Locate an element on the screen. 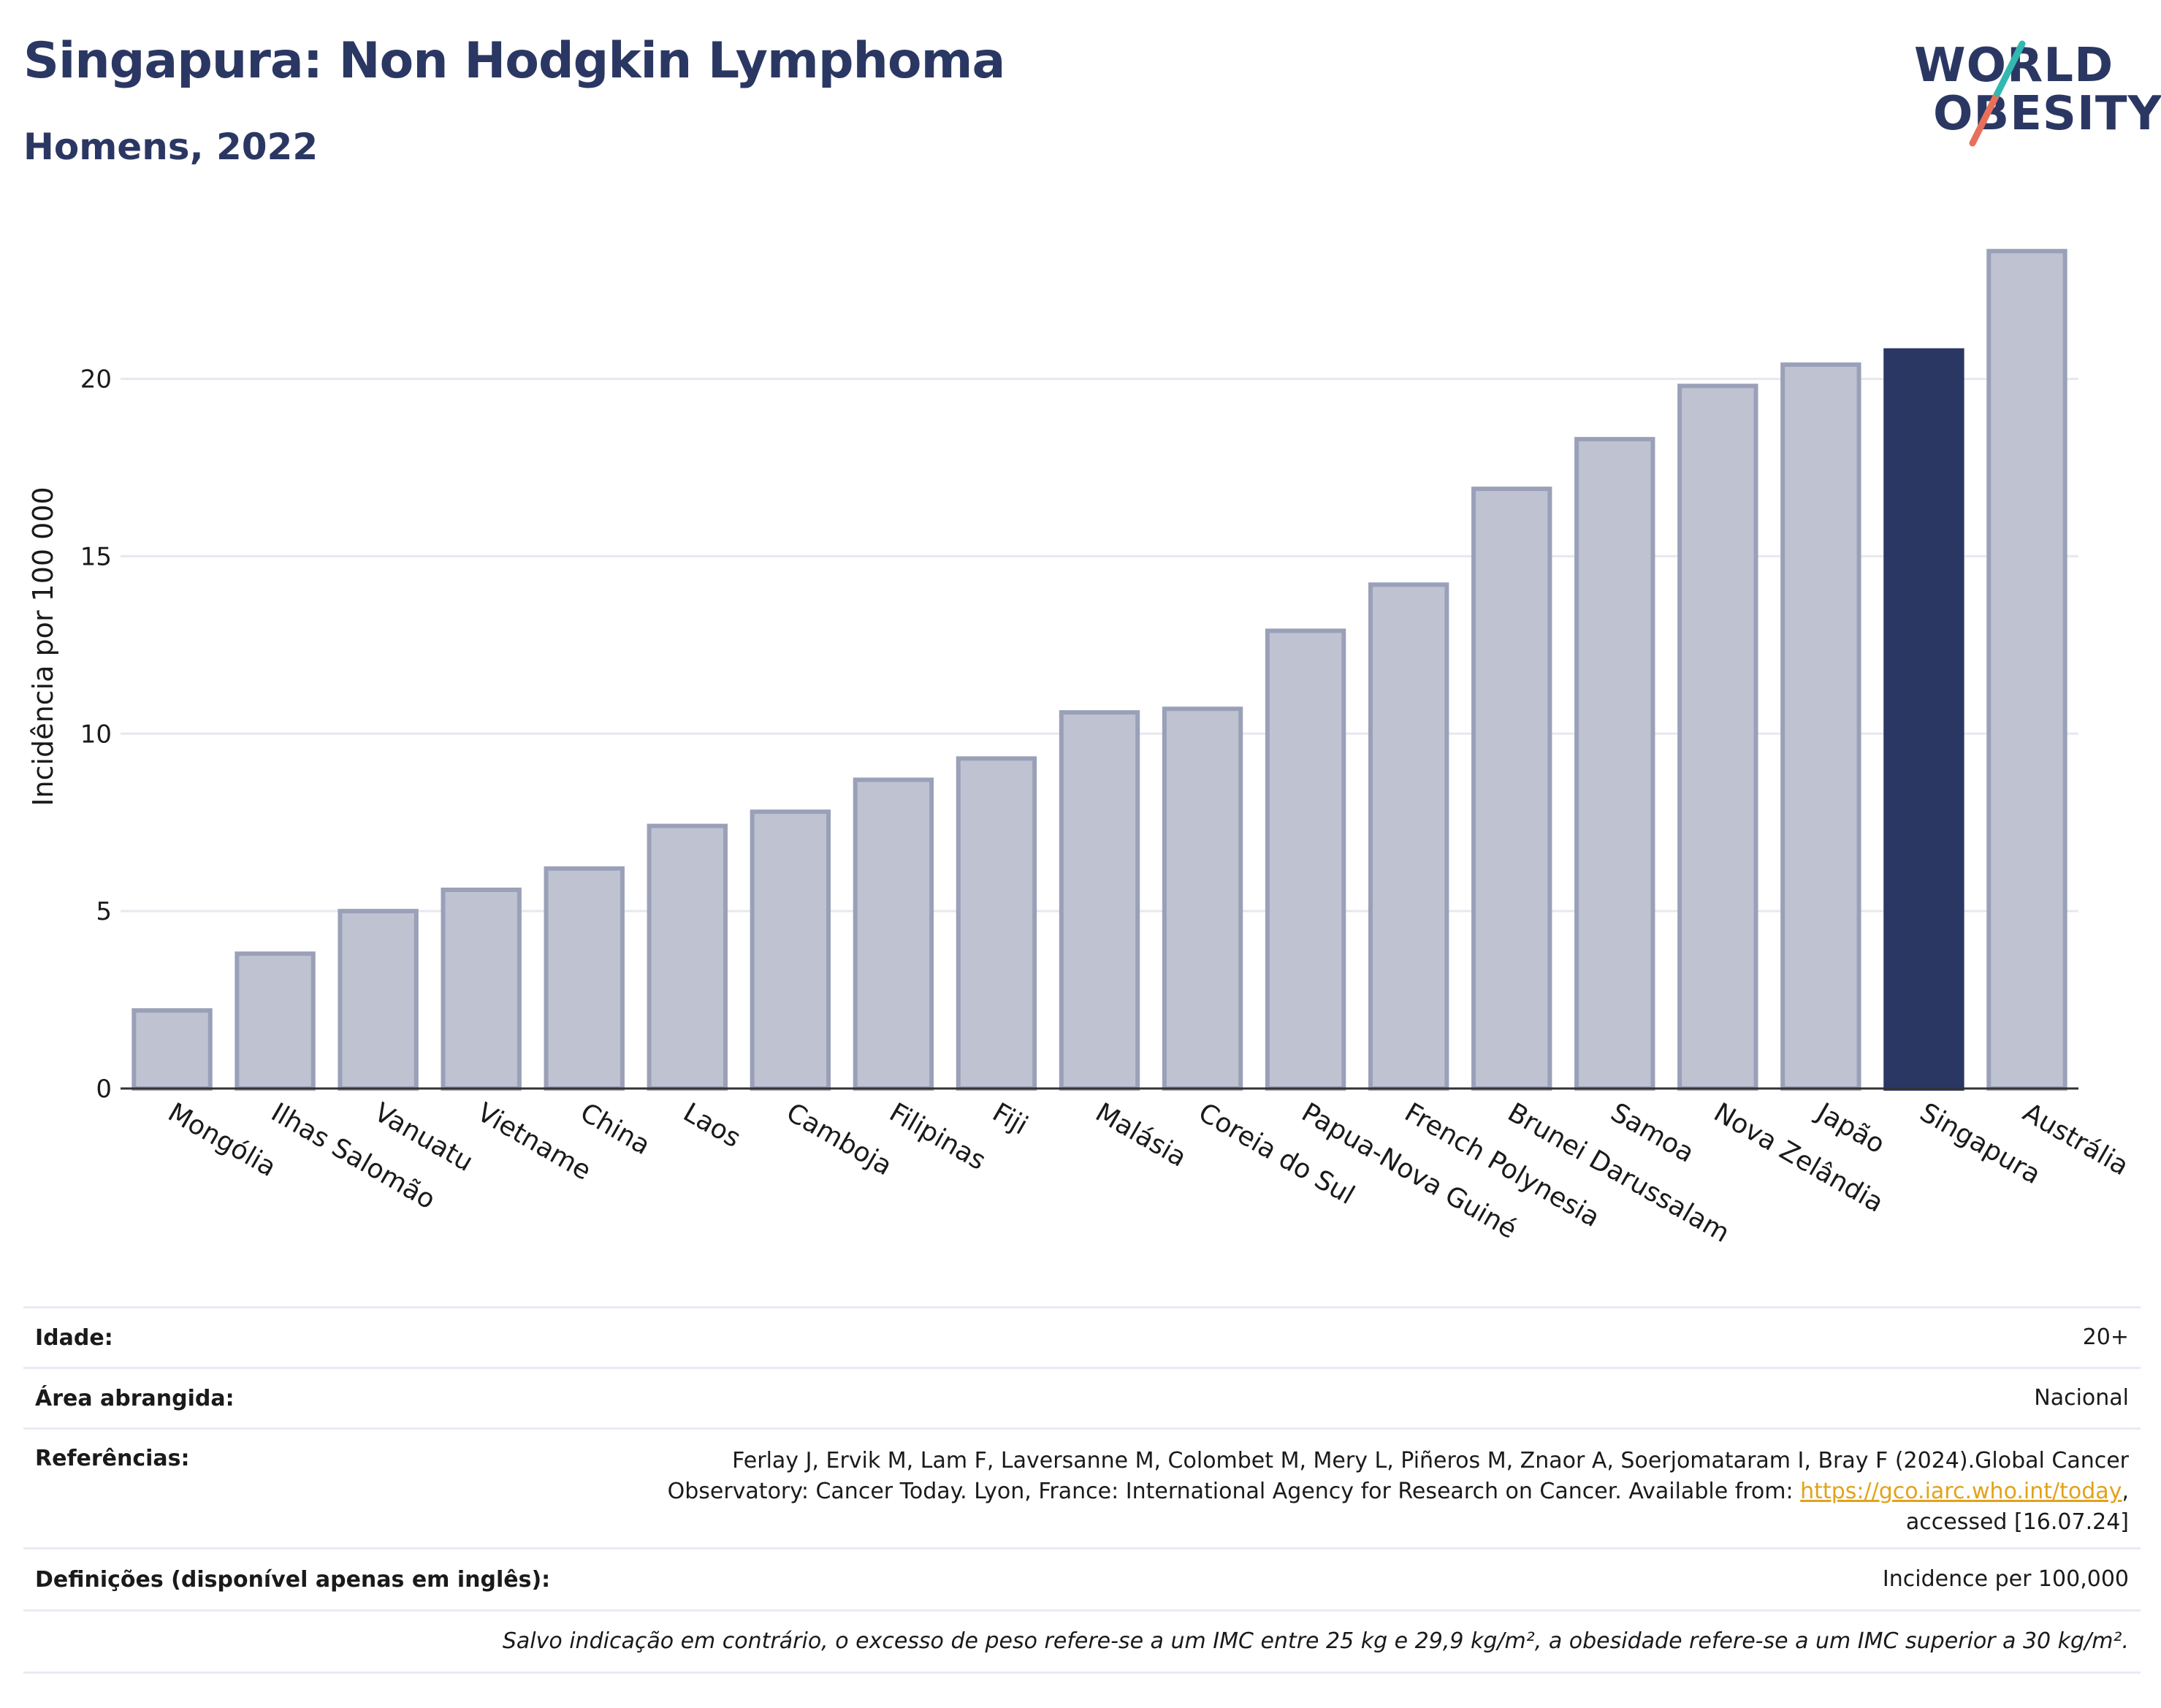 This screenshot has width=2161, height=1708. world-obesity-logo: WORLD OBESITY is located at coordinates (2030, 92).